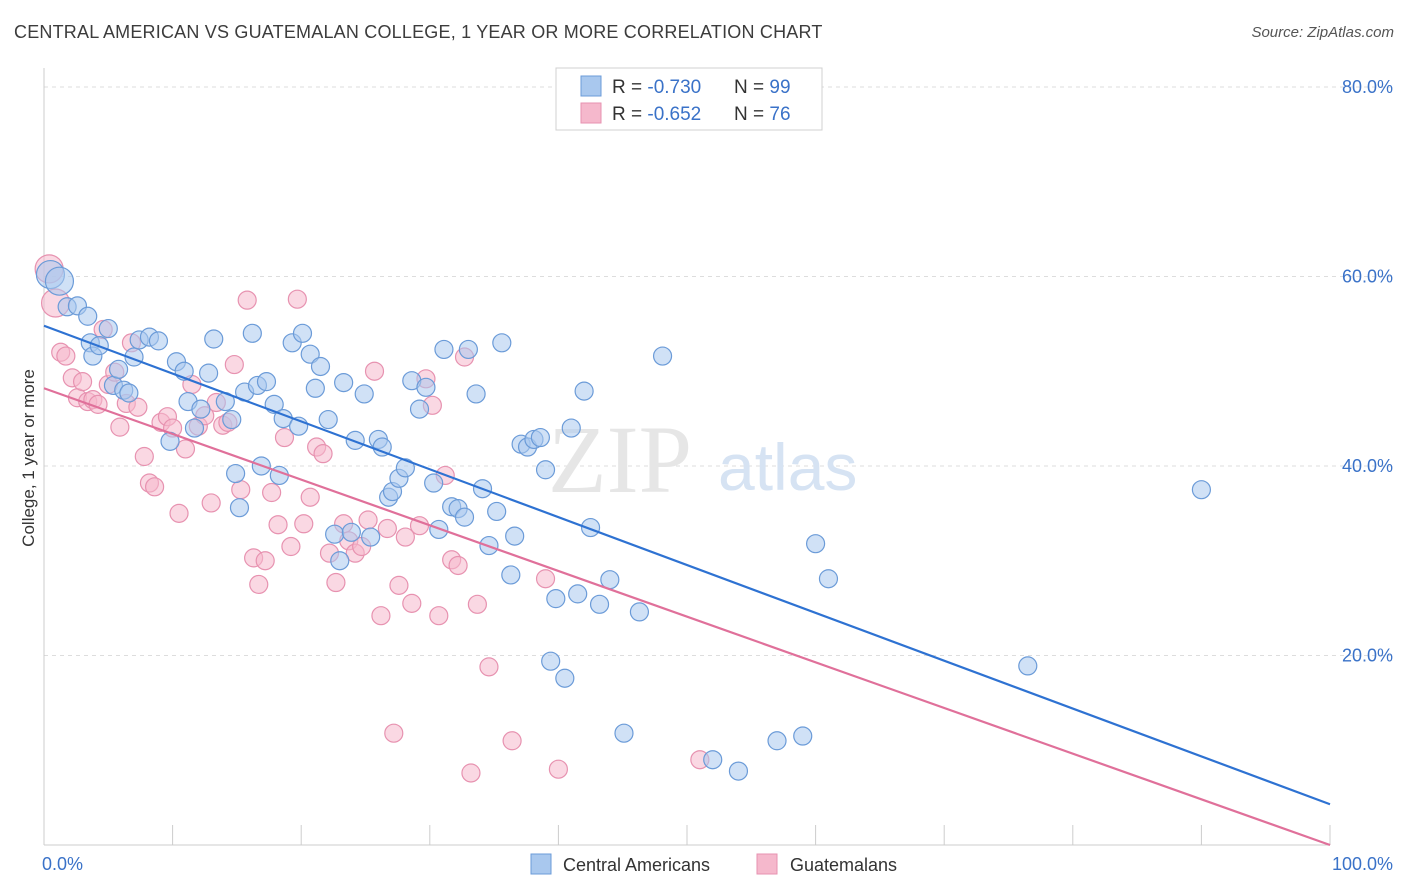  I want to click on y-tick-label-80: 80.0%, so click(1367, 87).